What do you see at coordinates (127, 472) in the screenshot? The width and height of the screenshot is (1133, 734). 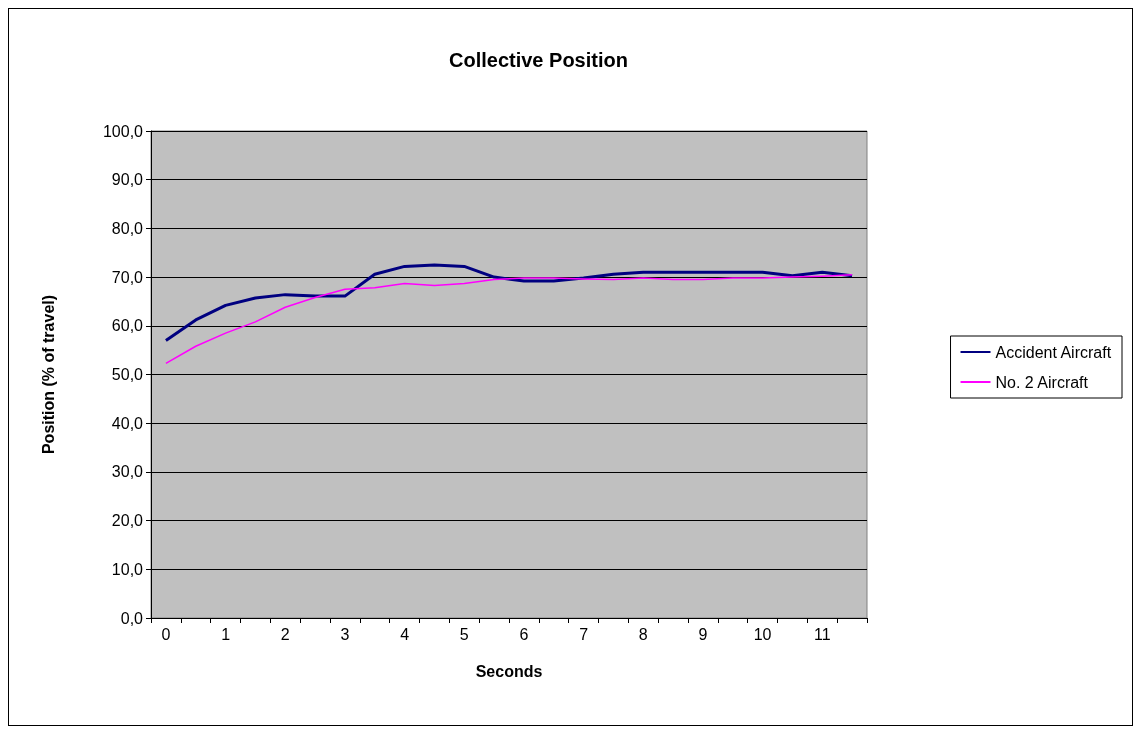 I see `y-tick-label: 30,0` at bounding box center [127, 472].